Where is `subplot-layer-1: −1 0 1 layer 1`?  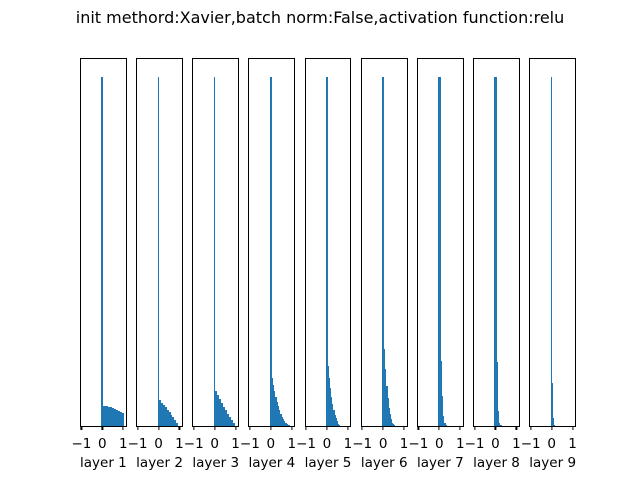 subplot-layer-1: −1 0 1 layer 1 is located at coordinates (99, 264).